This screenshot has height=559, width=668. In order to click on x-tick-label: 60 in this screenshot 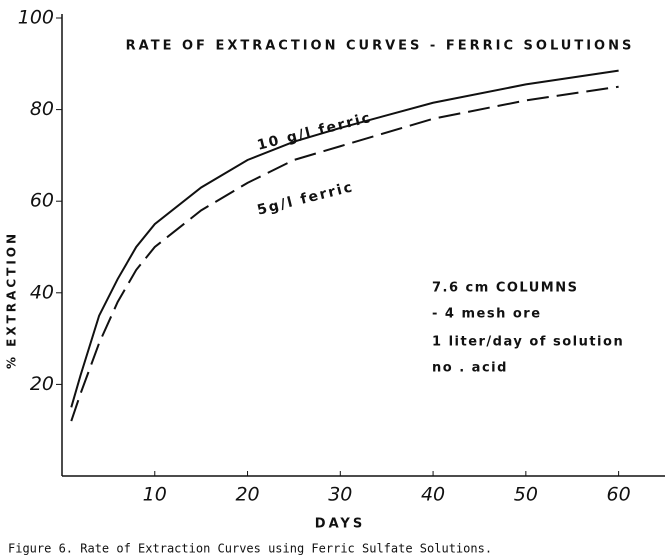, I will do `click(619, 495)`.